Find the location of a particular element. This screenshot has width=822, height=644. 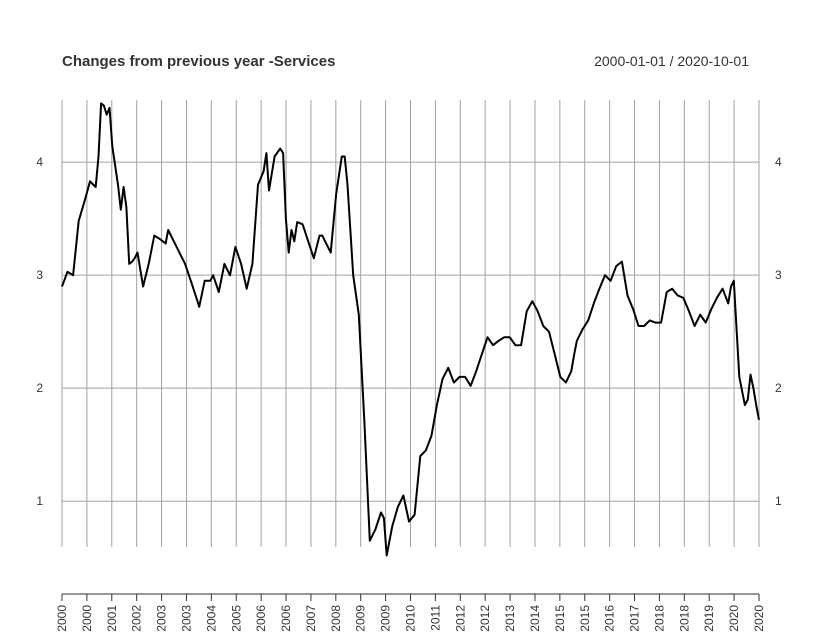

x-tick-label: 2005 is located at coordinates (236, 618).